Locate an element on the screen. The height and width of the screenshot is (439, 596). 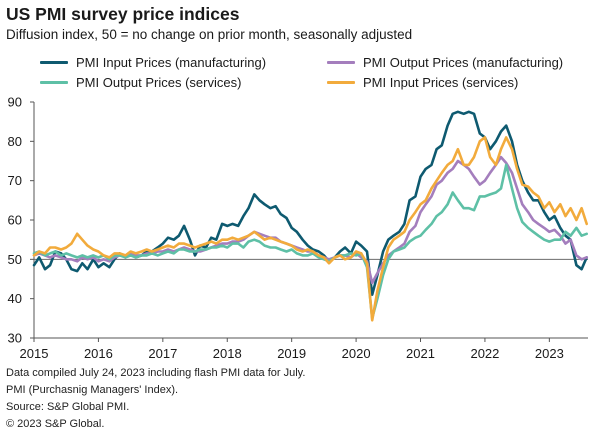
legend-item-input-services: PMI Input Prices (services) is located at coordinates (422, 82).